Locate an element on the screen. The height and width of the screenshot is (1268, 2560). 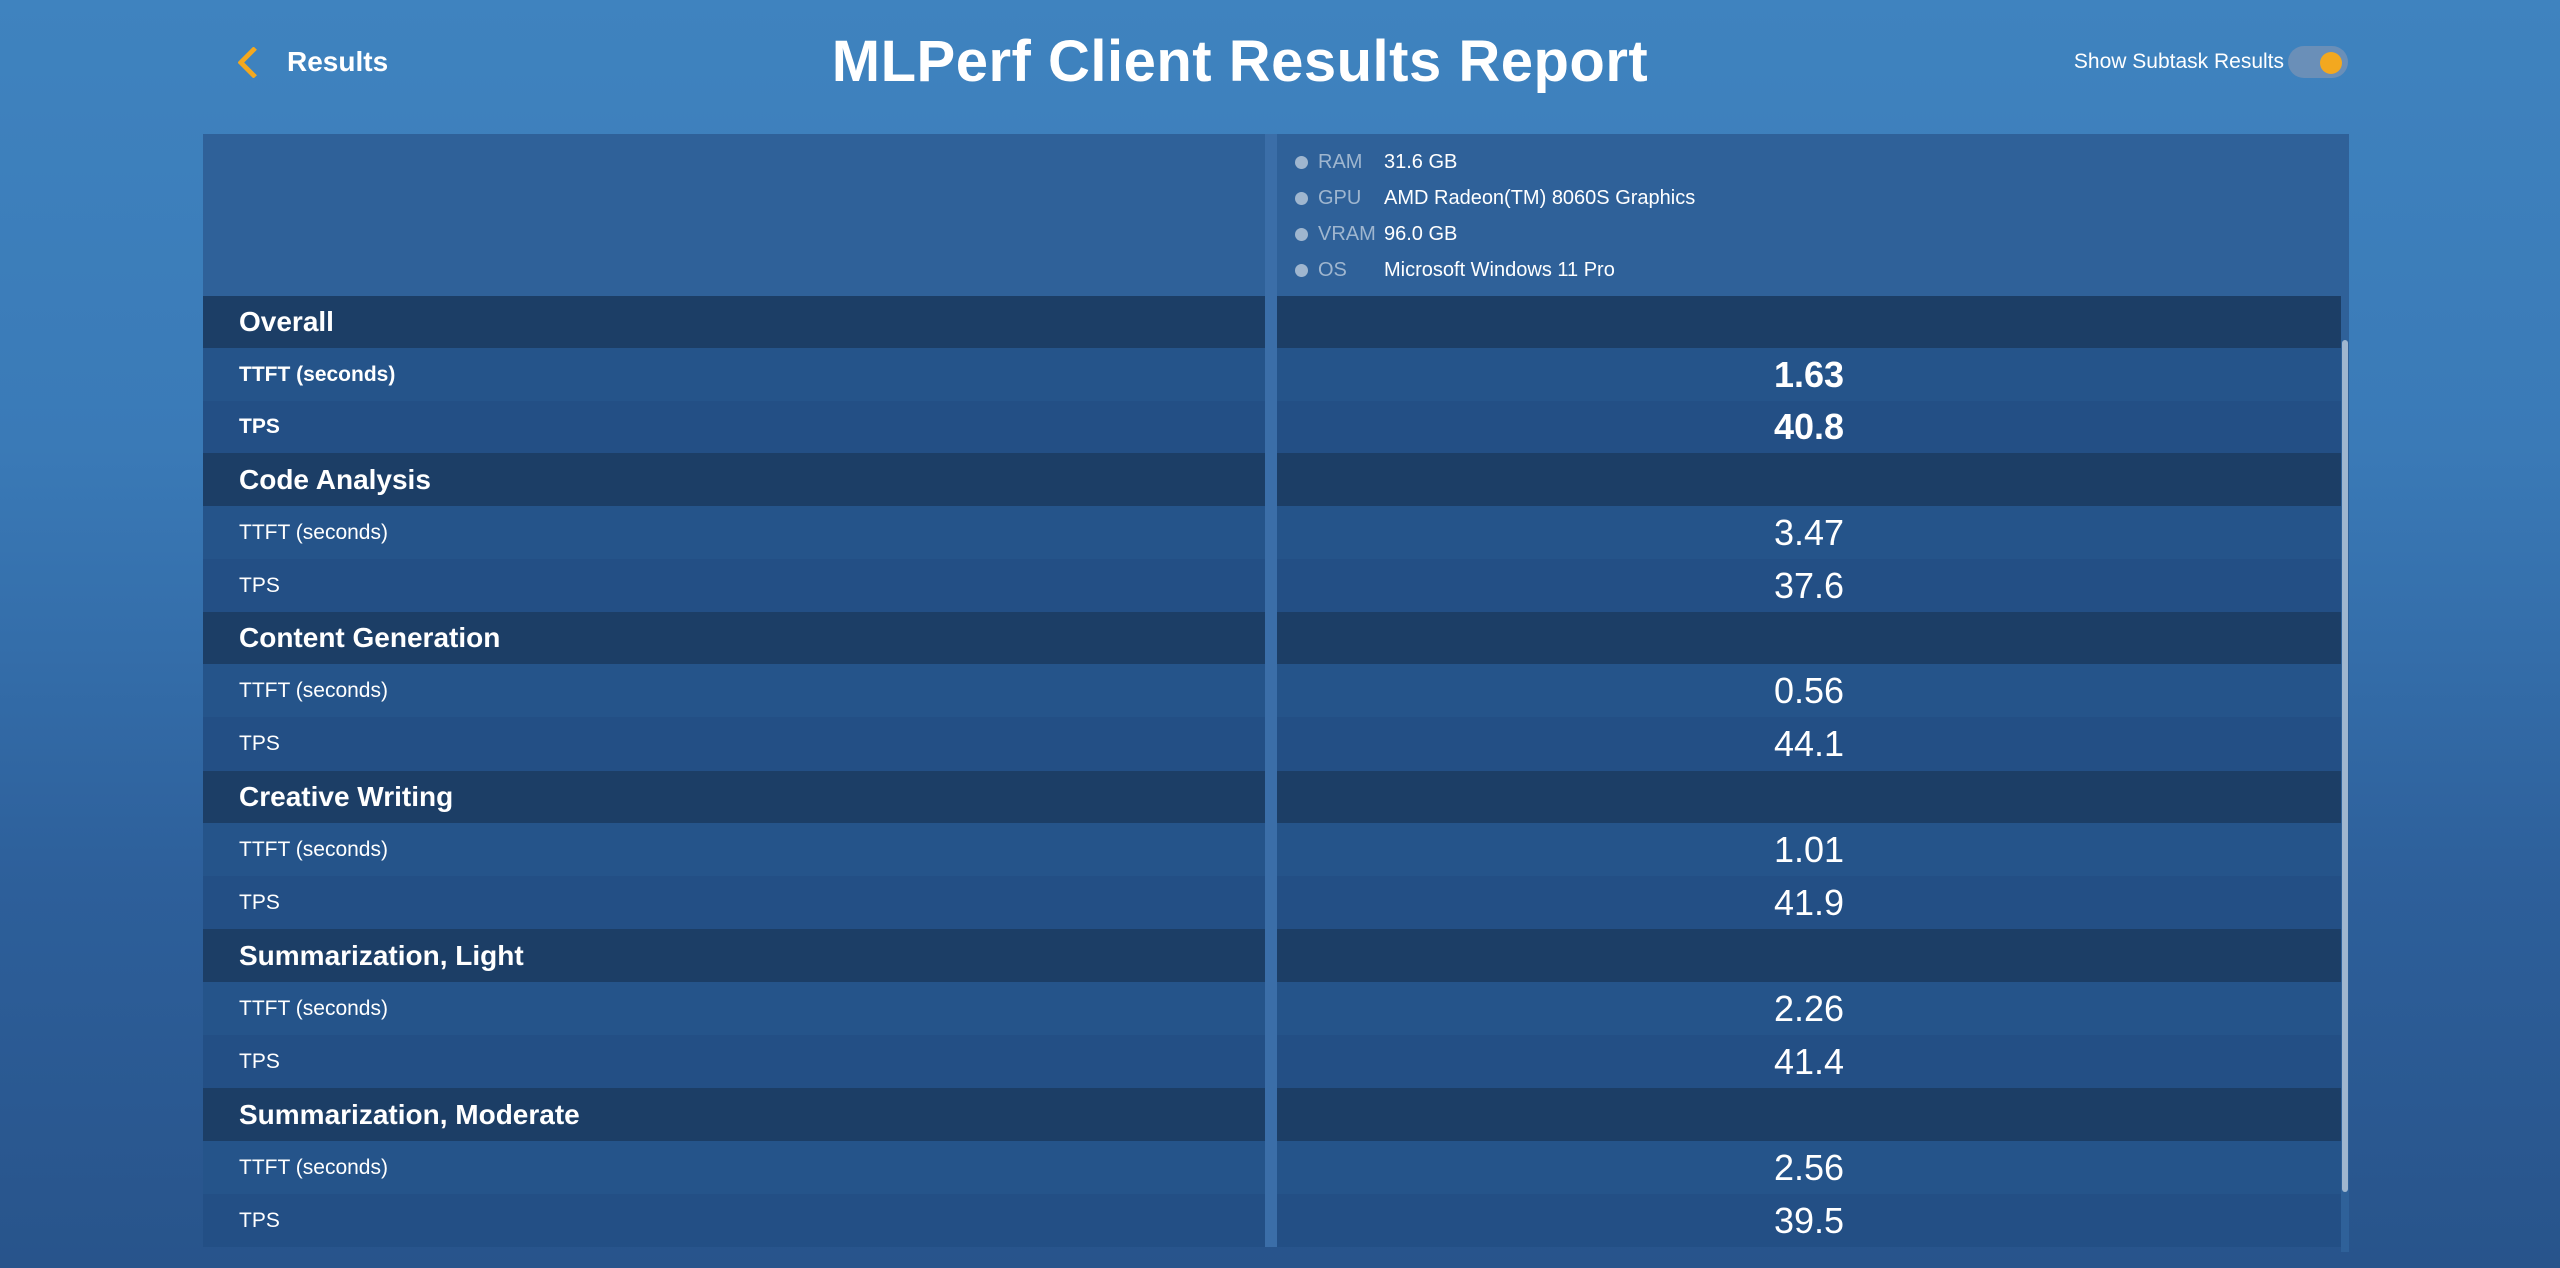
section-title: Summarization, Moderate is located at coordinates (734, 1114).